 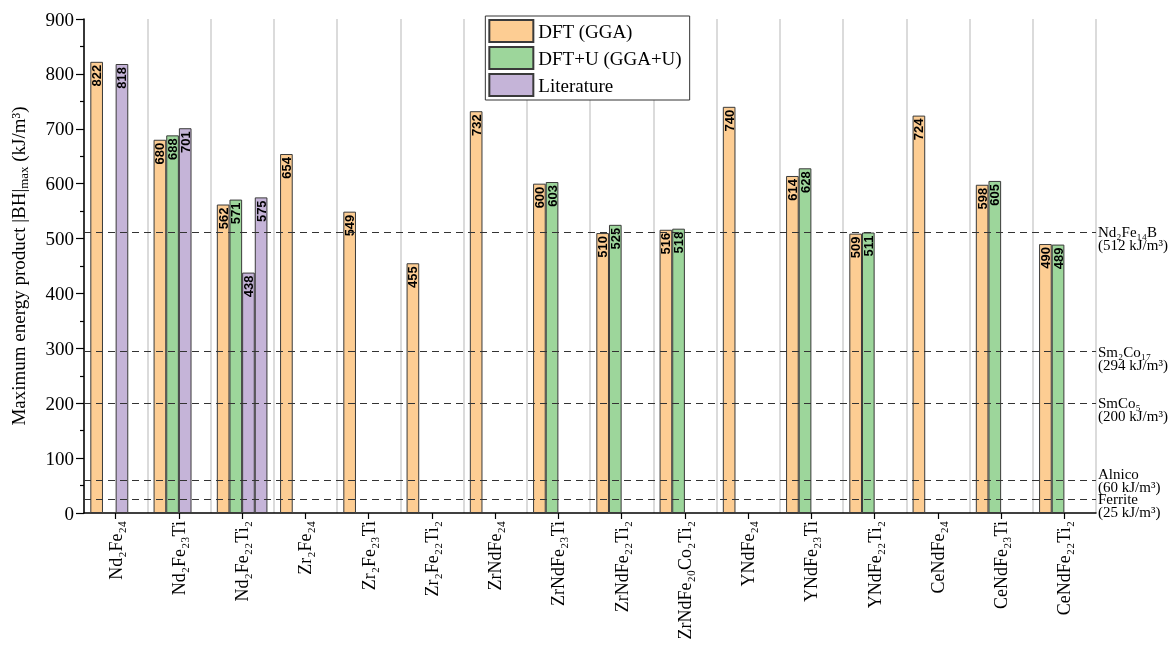 I want to click on data-label: 680, so click(x=160, y=153).